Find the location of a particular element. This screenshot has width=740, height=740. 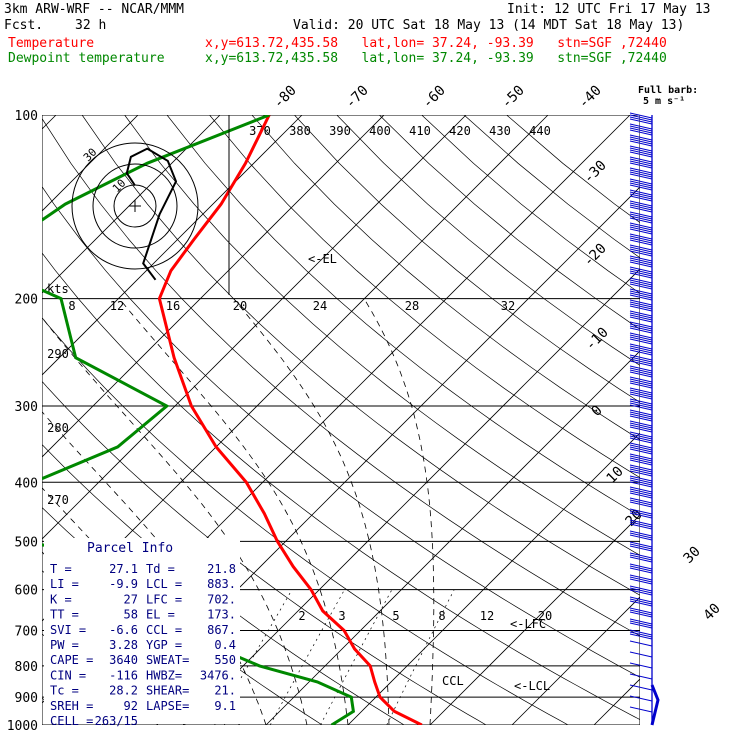

mixing-ratio-line is located at coordinates (253, 657).